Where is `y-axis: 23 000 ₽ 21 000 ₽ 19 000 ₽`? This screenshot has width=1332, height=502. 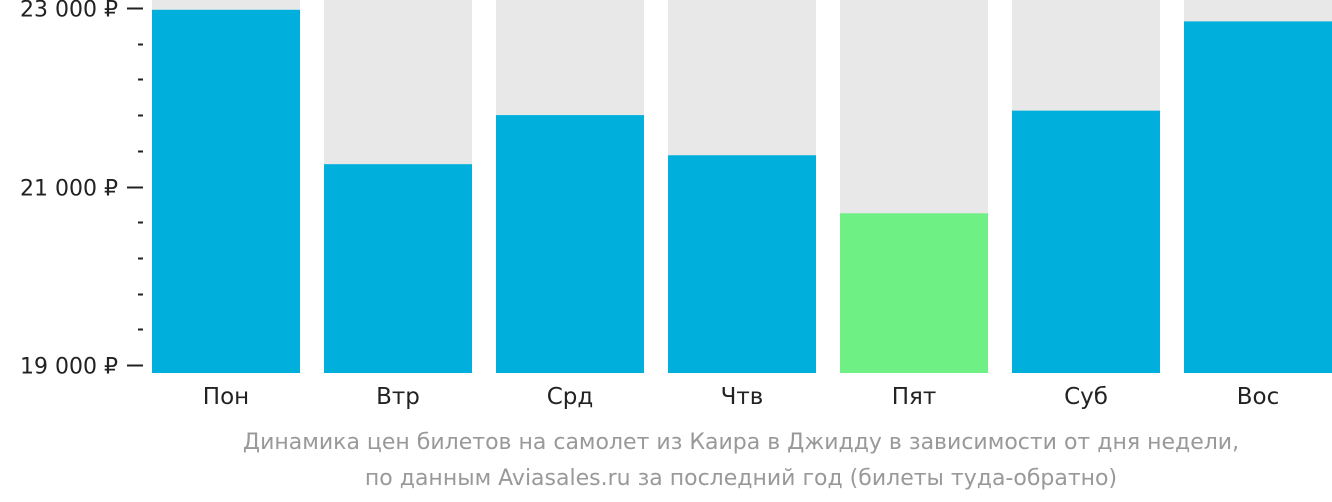
y-axis: 23 000 ₽ 21 000 ₽ 19 000 ₽ is located at coordinates (81, 190).